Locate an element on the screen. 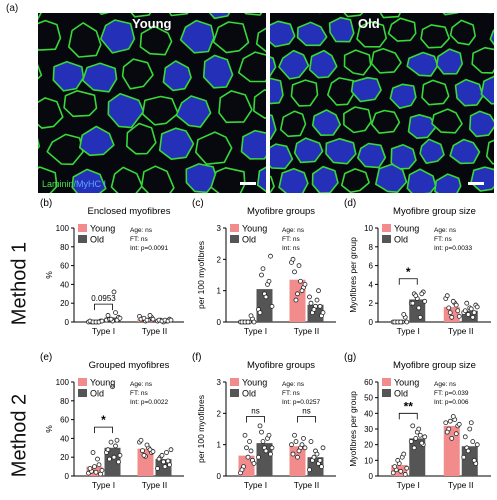 This screenshot has width=497, height=500. old-image-label: Old is located at coordinates (369, 23).